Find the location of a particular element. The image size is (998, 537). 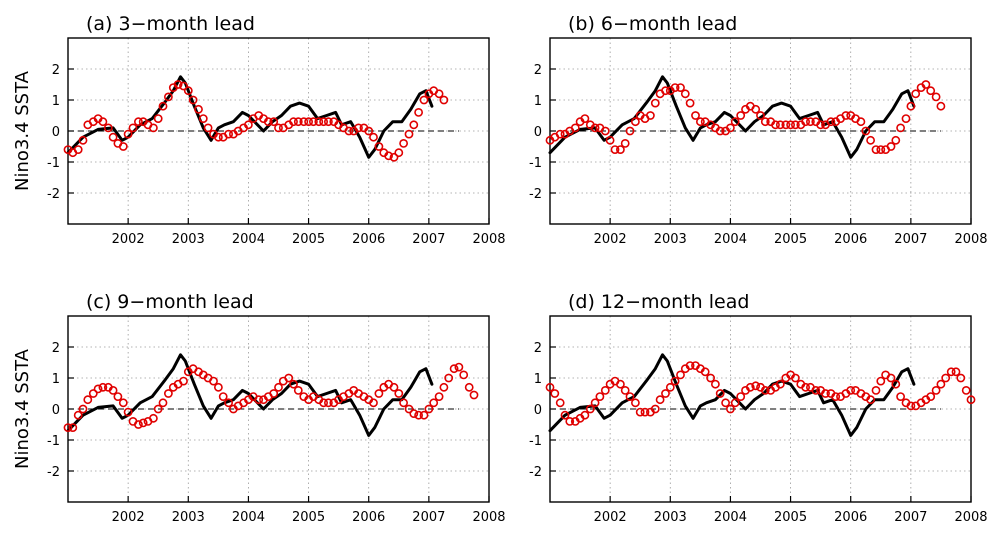

y-tick-label: -2 is located at coordinates (53, 472).